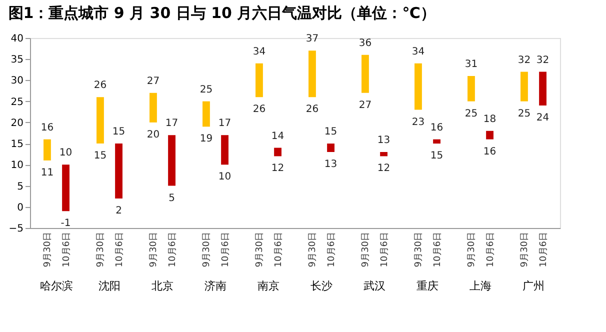 The width and height of the screenshot is (606, 332). I want to click on y-tick-label: 30, so click(17, 81).